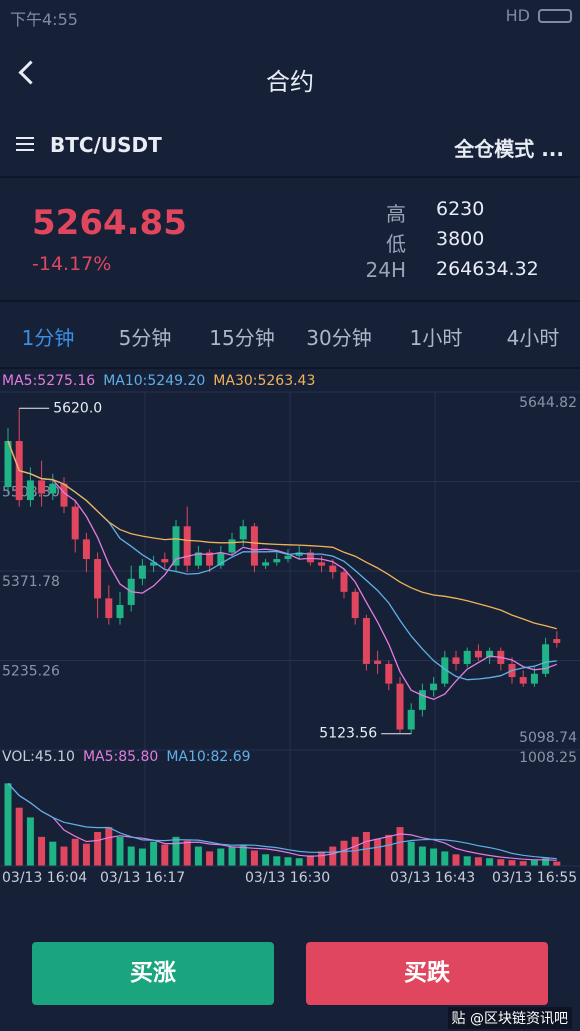 The width and height of the screenshot is (580, 1031). Describe the element at coordinates (460, 239) in the screenshot. I see `stat-value: 3800` at that location.